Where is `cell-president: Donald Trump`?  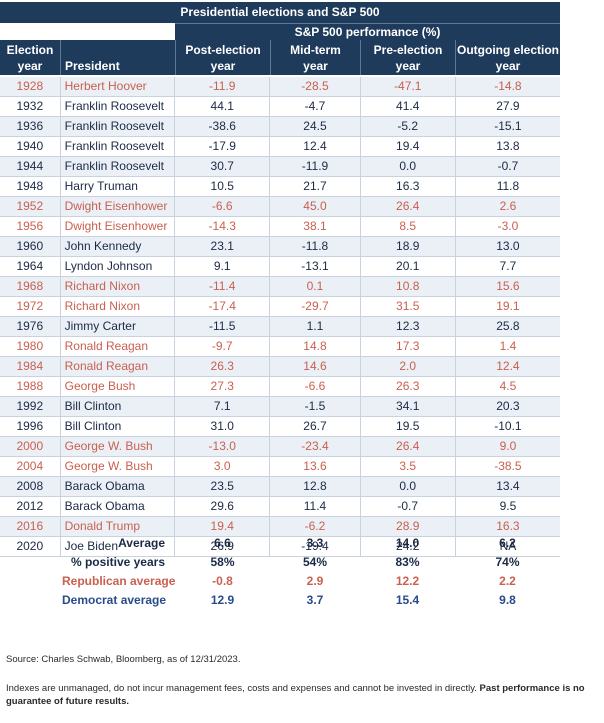 cell-president: Donald Trump is located at coordinates (117, 526).